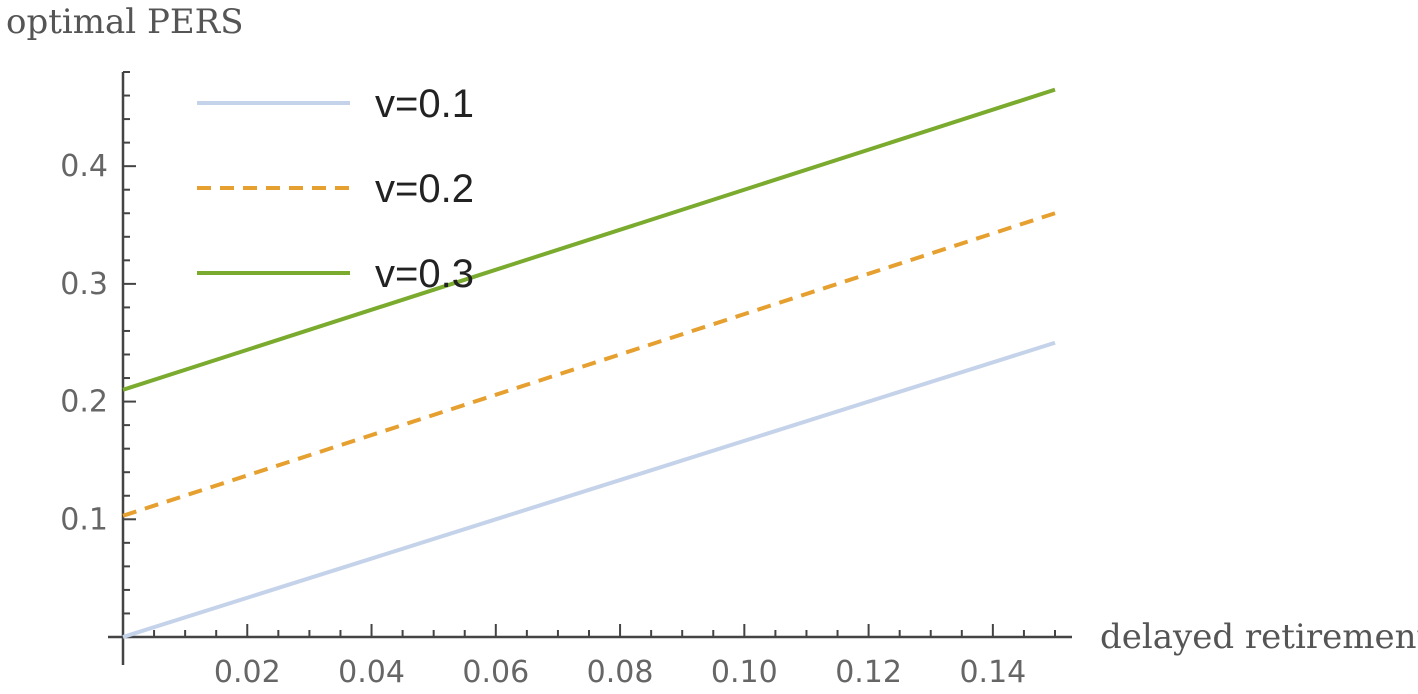 This screenshot has height=694, width=1418. I want to click on x-tick-label: 0.12, so click(868, 672).